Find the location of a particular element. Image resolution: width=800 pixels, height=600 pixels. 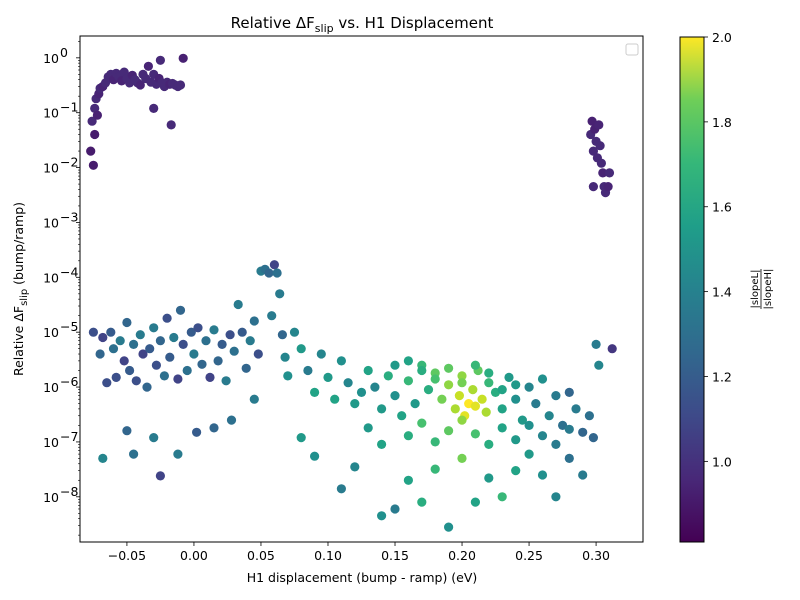

x-tick-label: 0.15 is located at coordinates (395, 555).